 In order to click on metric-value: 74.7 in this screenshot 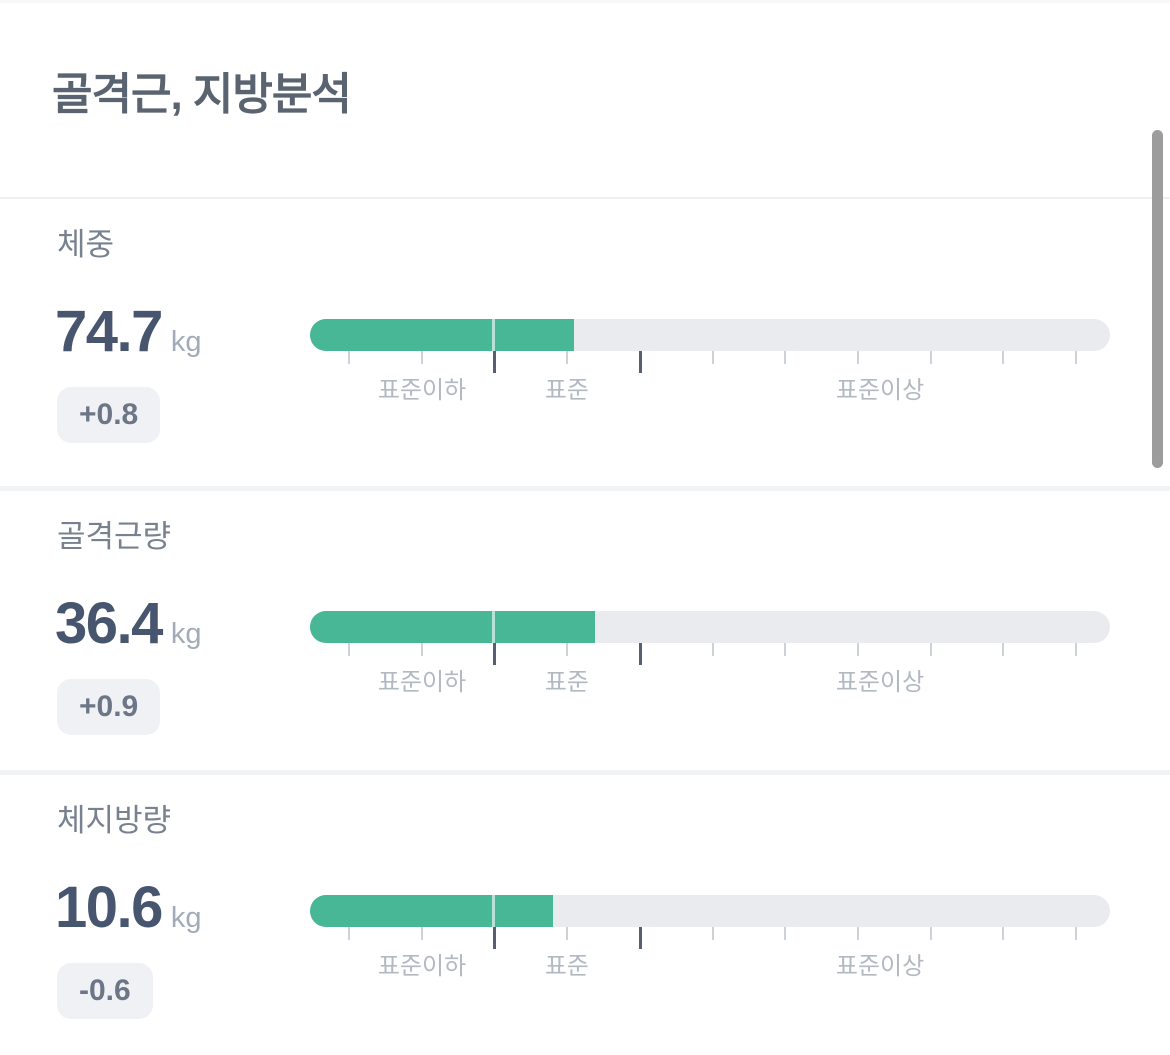, I will do `click(109, 331)`.